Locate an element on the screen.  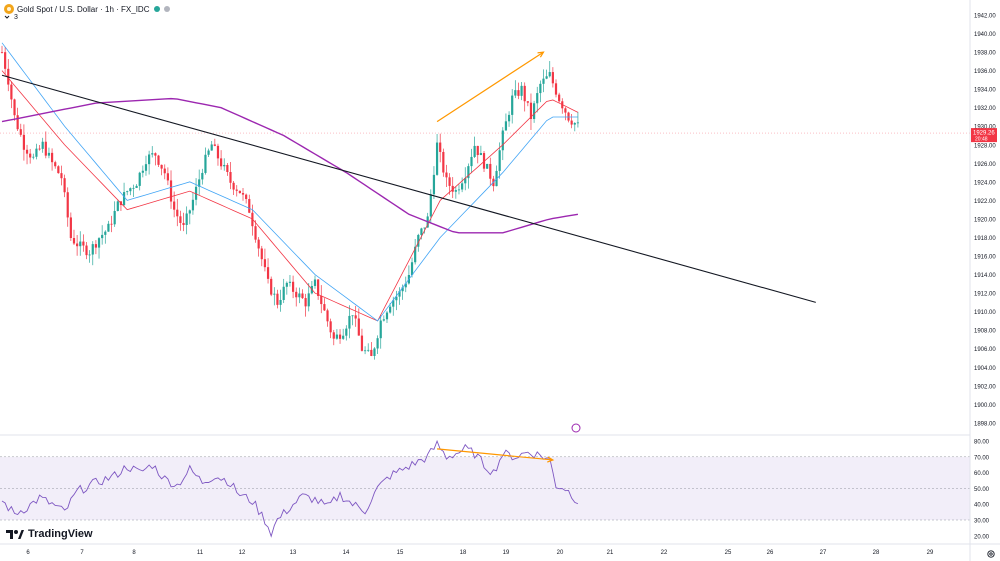
price-tick-label: 1920.00 is located at coordinates (985, 220).